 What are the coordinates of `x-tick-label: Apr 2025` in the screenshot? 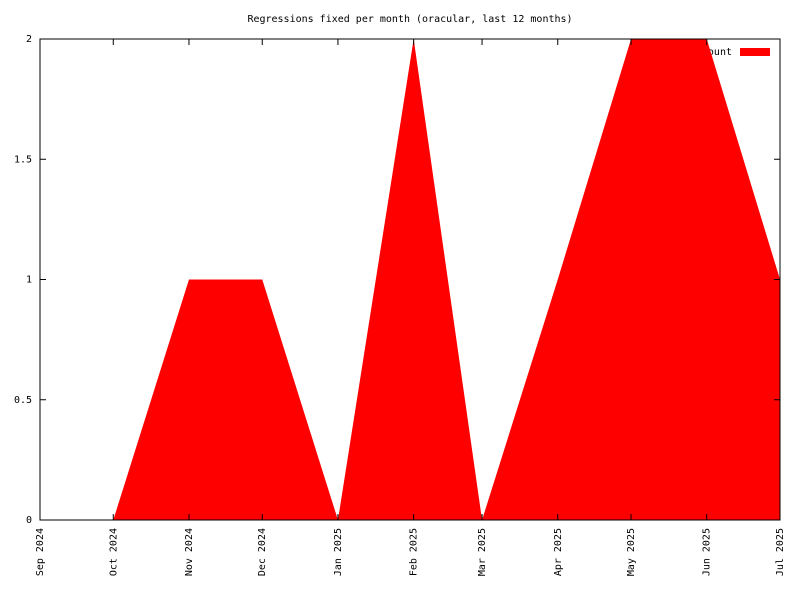 It's located at (558, 552).